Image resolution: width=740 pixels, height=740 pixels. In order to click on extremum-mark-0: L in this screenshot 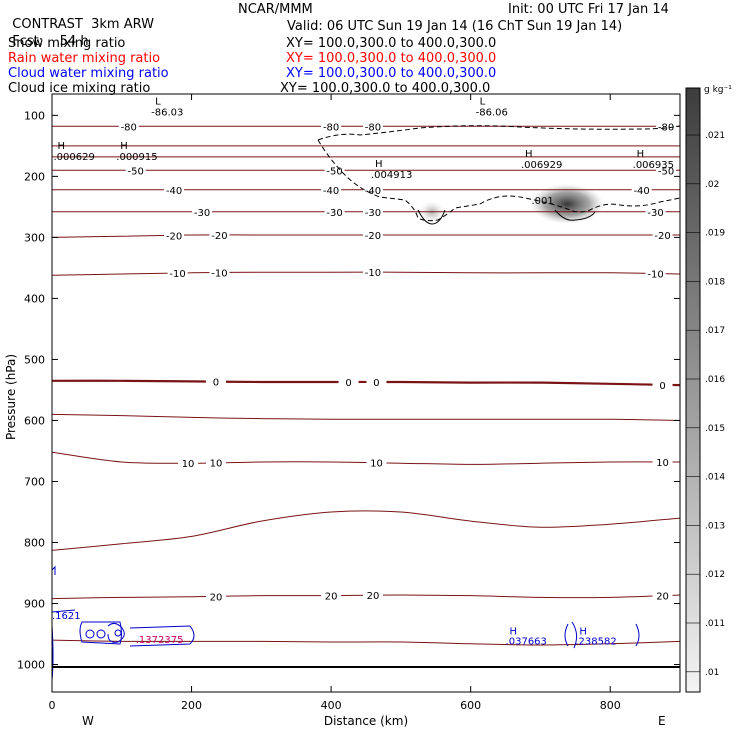, I will do `click(158, 101)`.